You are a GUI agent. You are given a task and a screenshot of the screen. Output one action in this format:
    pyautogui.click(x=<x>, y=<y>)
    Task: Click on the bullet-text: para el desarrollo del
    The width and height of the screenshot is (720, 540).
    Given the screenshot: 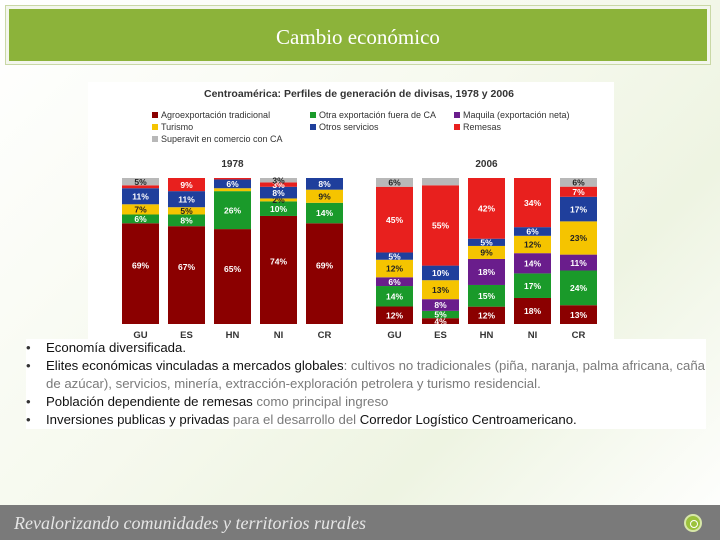 What is the action you would take?
    pyautogui.click(x=296, y=419)
    